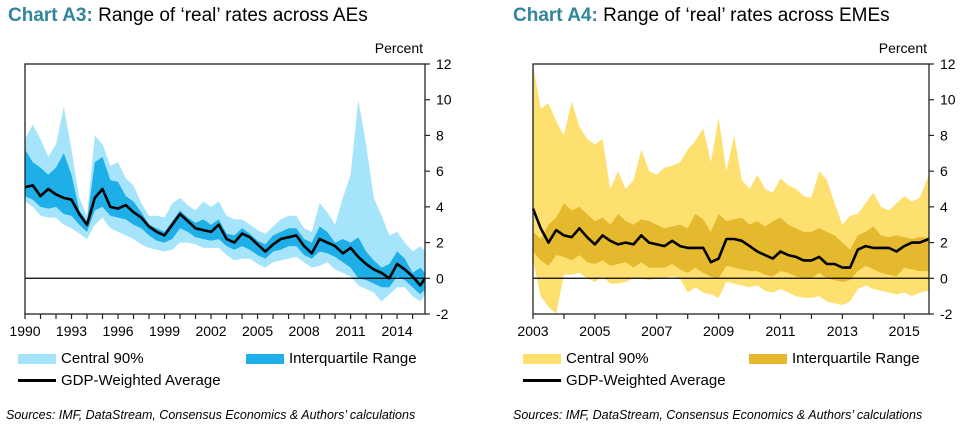 Image resolution: width=976 pixels, height=439 pixels. What do you see at coordinates (555, 15) in the screenshot?
I see `chart-a4-title-label: Chart A4:` at bounding box center [555, 15].